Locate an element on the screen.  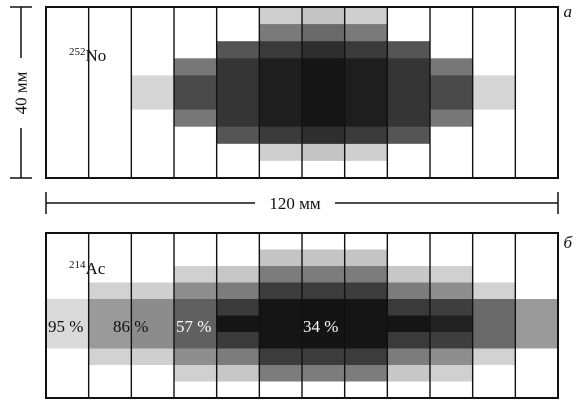
width-dimension: 120 мм is located at coordinates (302, 203).